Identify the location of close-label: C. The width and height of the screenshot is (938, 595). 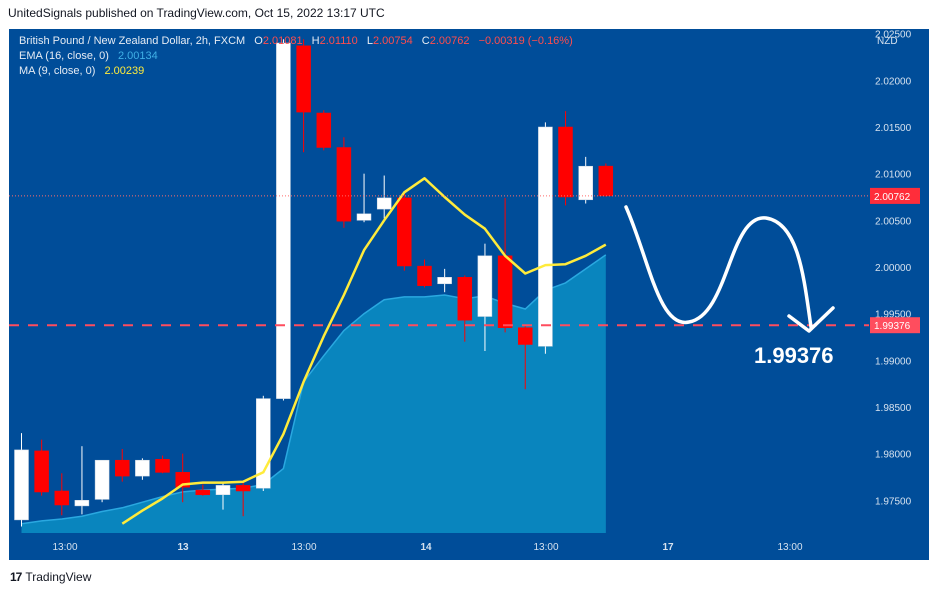
(425, 41).